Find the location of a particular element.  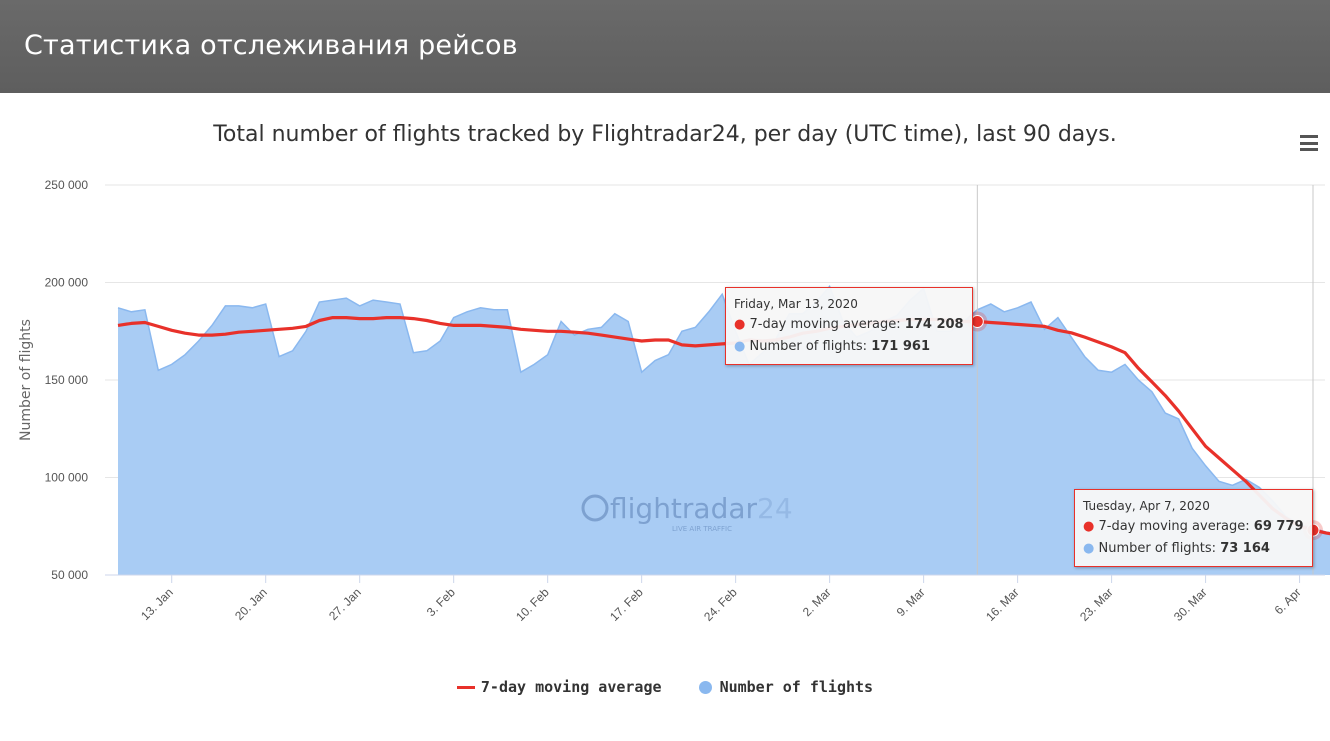

y-tick-label: 100 000 is located at coordinates (67, 478).